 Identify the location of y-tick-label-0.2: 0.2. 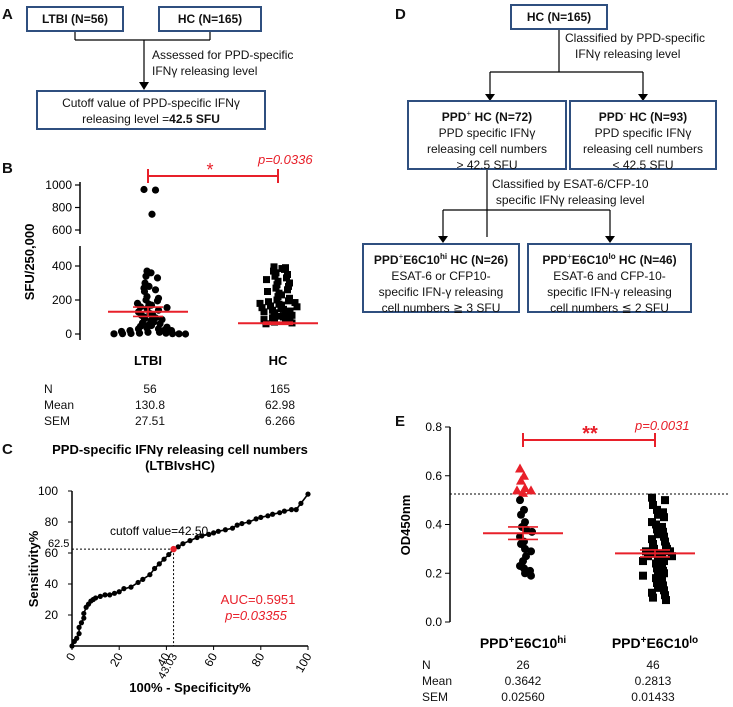
(433, 573).